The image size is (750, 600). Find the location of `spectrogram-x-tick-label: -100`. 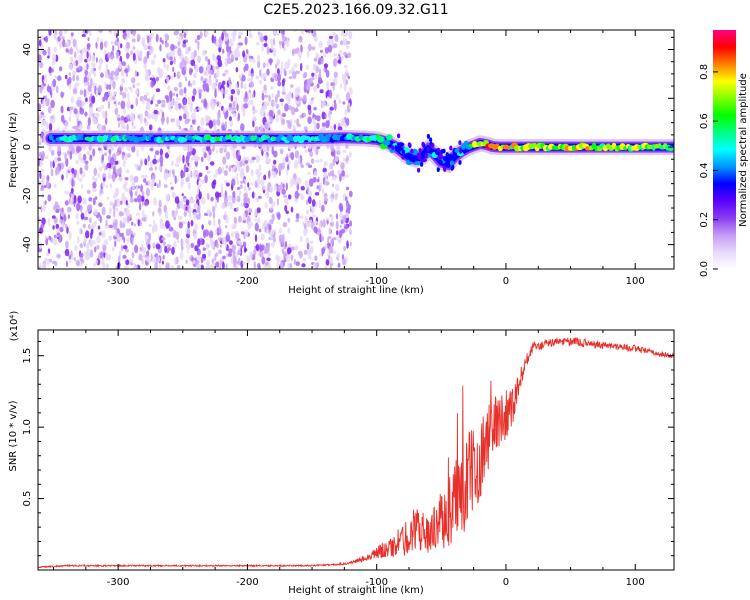

spectrogram-x-tick-label: -100 is located at coordinates (376, 281).